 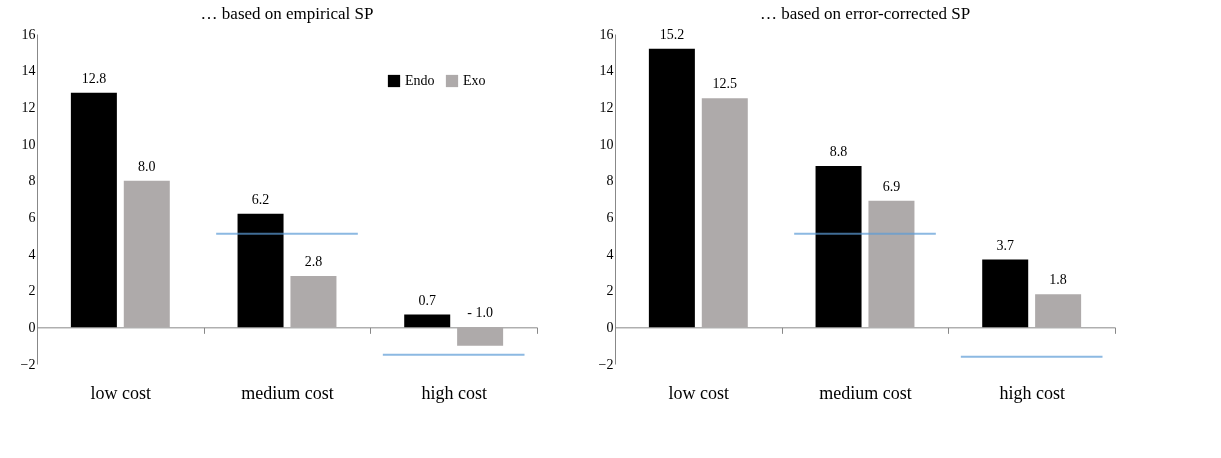 What do you see at coordinates (420, 80) in the screenshot?
I see `legend-label: Endo` at bounding box center [420, 80].